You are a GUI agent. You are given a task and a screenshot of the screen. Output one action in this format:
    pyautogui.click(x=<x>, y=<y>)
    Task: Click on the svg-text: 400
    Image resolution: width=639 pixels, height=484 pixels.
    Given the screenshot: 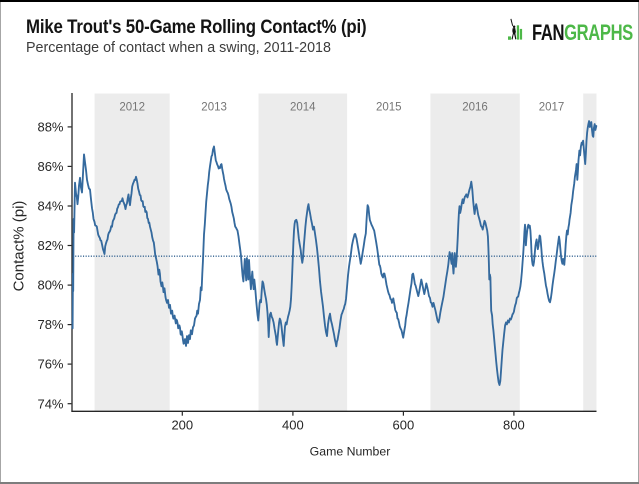 What is the action you would take?
    pyautogui.click(x=293, y=424)
    